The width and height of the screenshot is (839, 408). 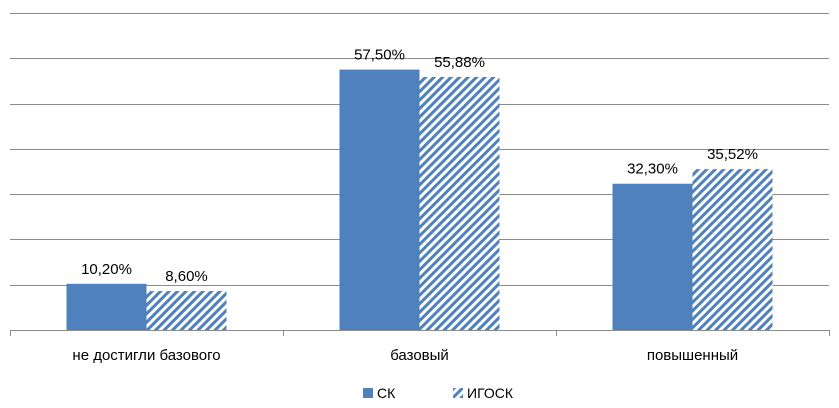 What do you see at coordinates (490, 393) in the screenshot?
I see `legend-label: ИГОСК` at bounding box center [490, 393].